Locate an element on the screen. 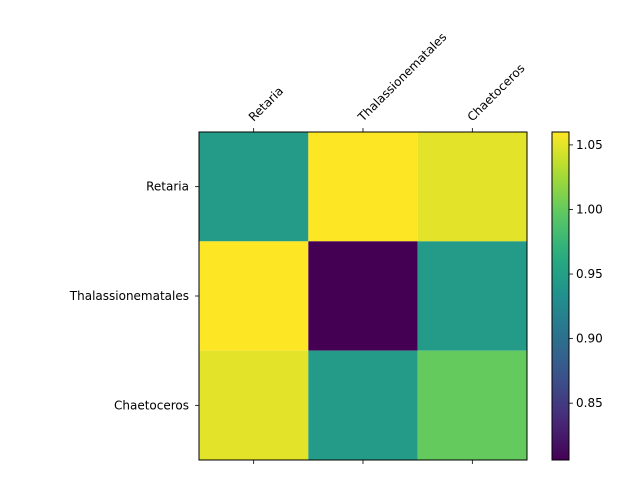  colorbar-tick-label: 0.95 is located at coordinates (589, 274).